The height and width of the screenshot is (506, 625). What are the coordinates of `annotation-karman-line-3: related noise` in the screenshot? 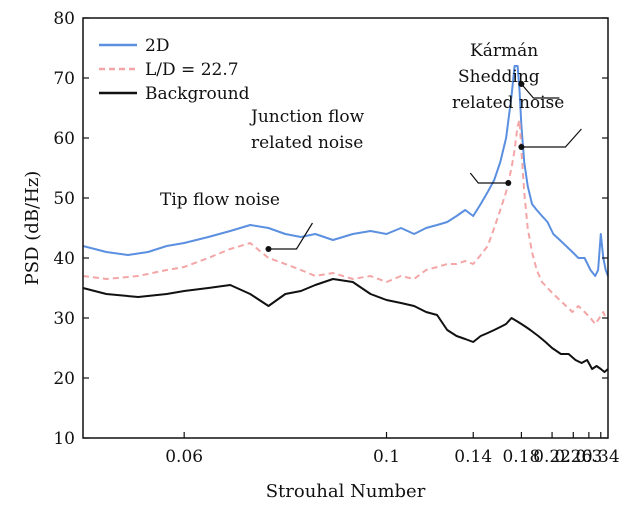 It's located at (508, 103).